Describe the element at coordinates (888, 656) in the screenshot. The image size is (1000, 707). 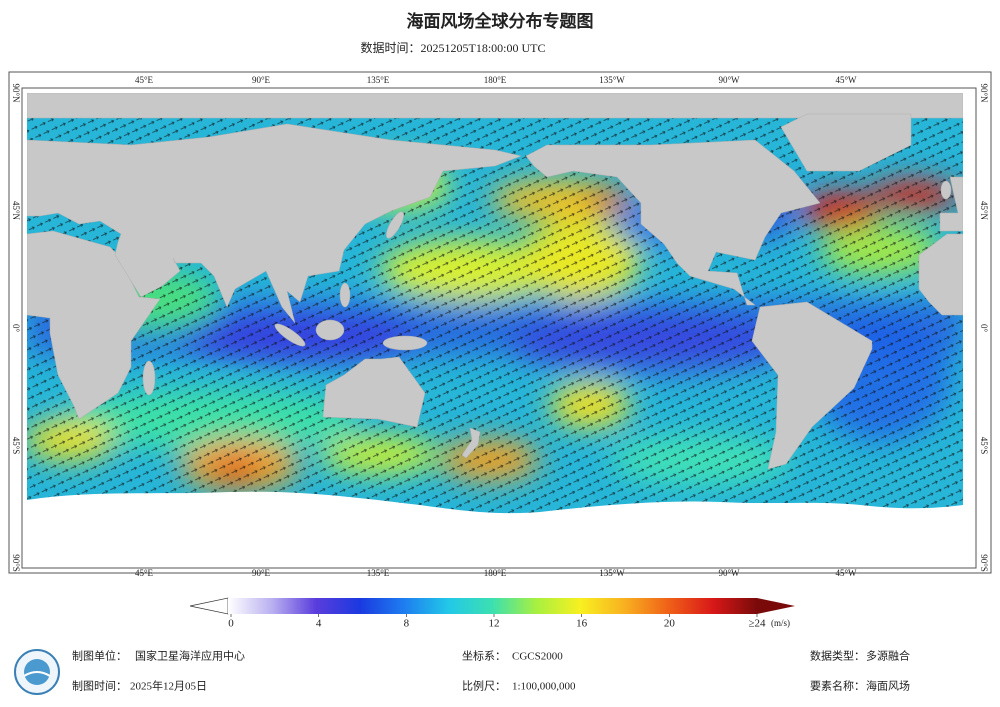
I see `data-type: 多源融合` at that location.